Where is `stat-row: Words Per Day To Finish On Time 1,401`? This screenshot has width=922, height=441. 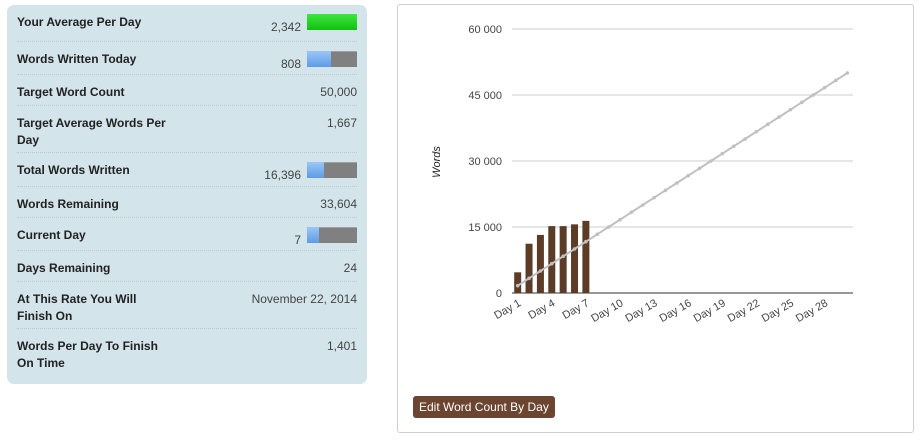
stat-row: Words Per Day To Finish On Time 1,401 is located at coordinates (187, 353).